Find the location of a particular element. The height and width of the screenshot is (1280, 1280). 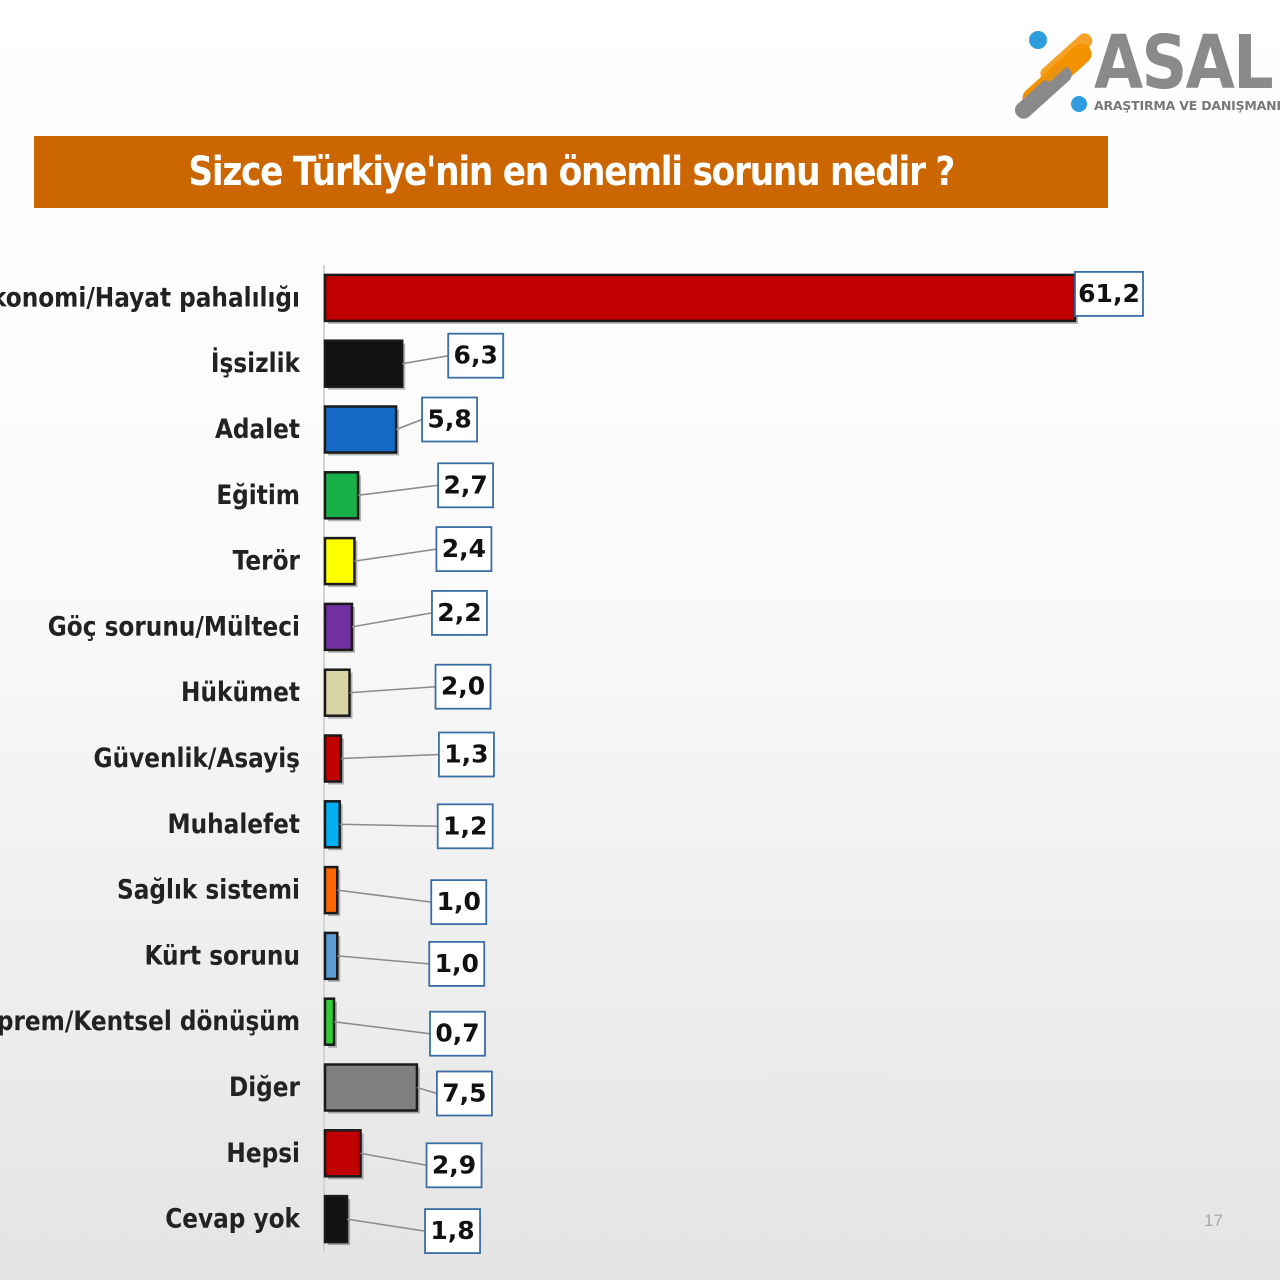

data-label: 2,0 is located at coordinates (463, 686).